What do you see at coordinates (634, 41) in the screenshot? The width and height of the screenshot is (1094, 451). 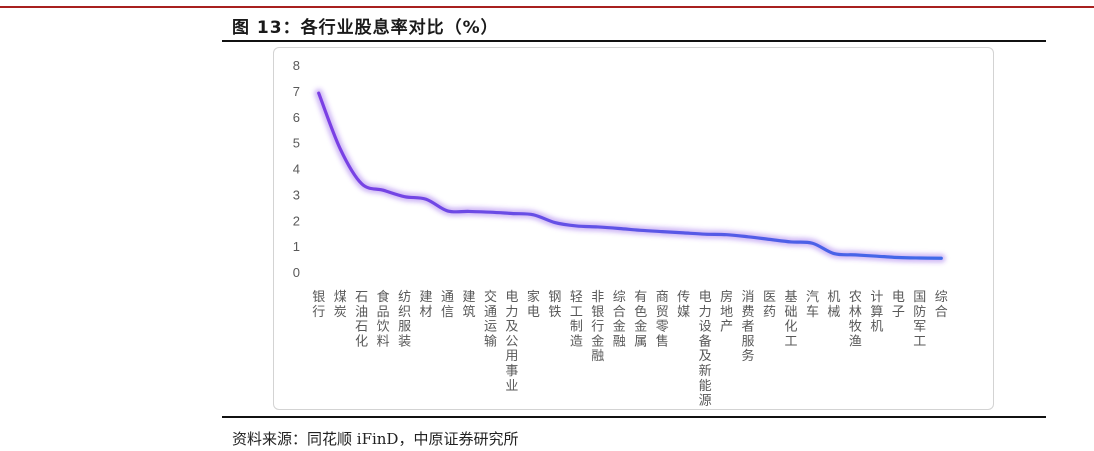 I see `title-rule` at bounding box center [634, 41].